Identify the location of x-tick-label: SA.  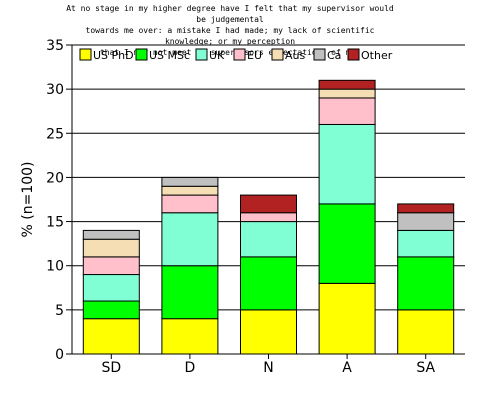
(425, 368).